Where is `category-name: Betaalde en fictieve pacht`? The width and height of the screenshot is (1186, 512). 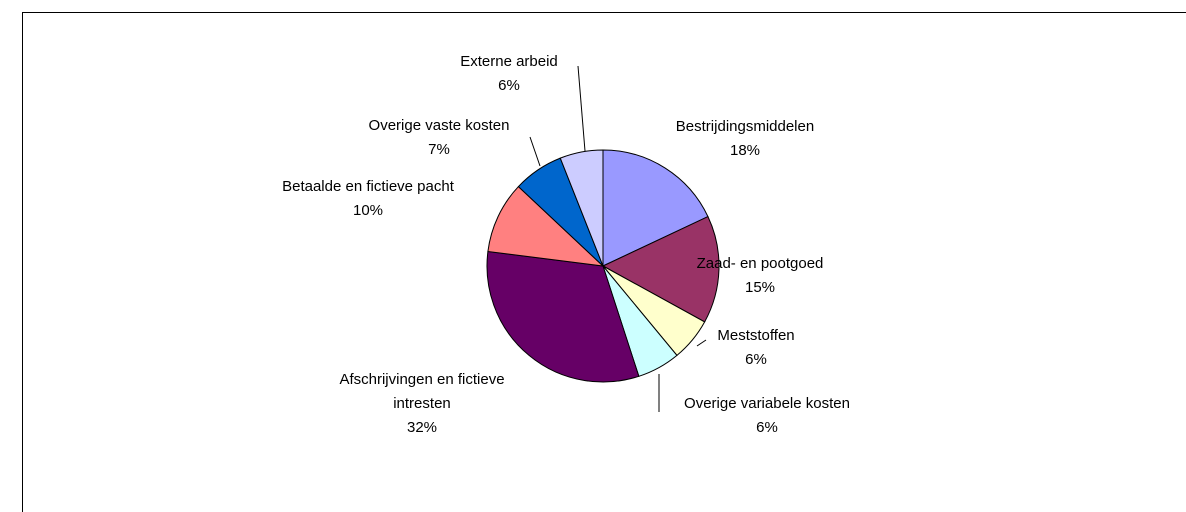
category-name: Betaalde en fictieve pacht is located at coordinates (368, 186).